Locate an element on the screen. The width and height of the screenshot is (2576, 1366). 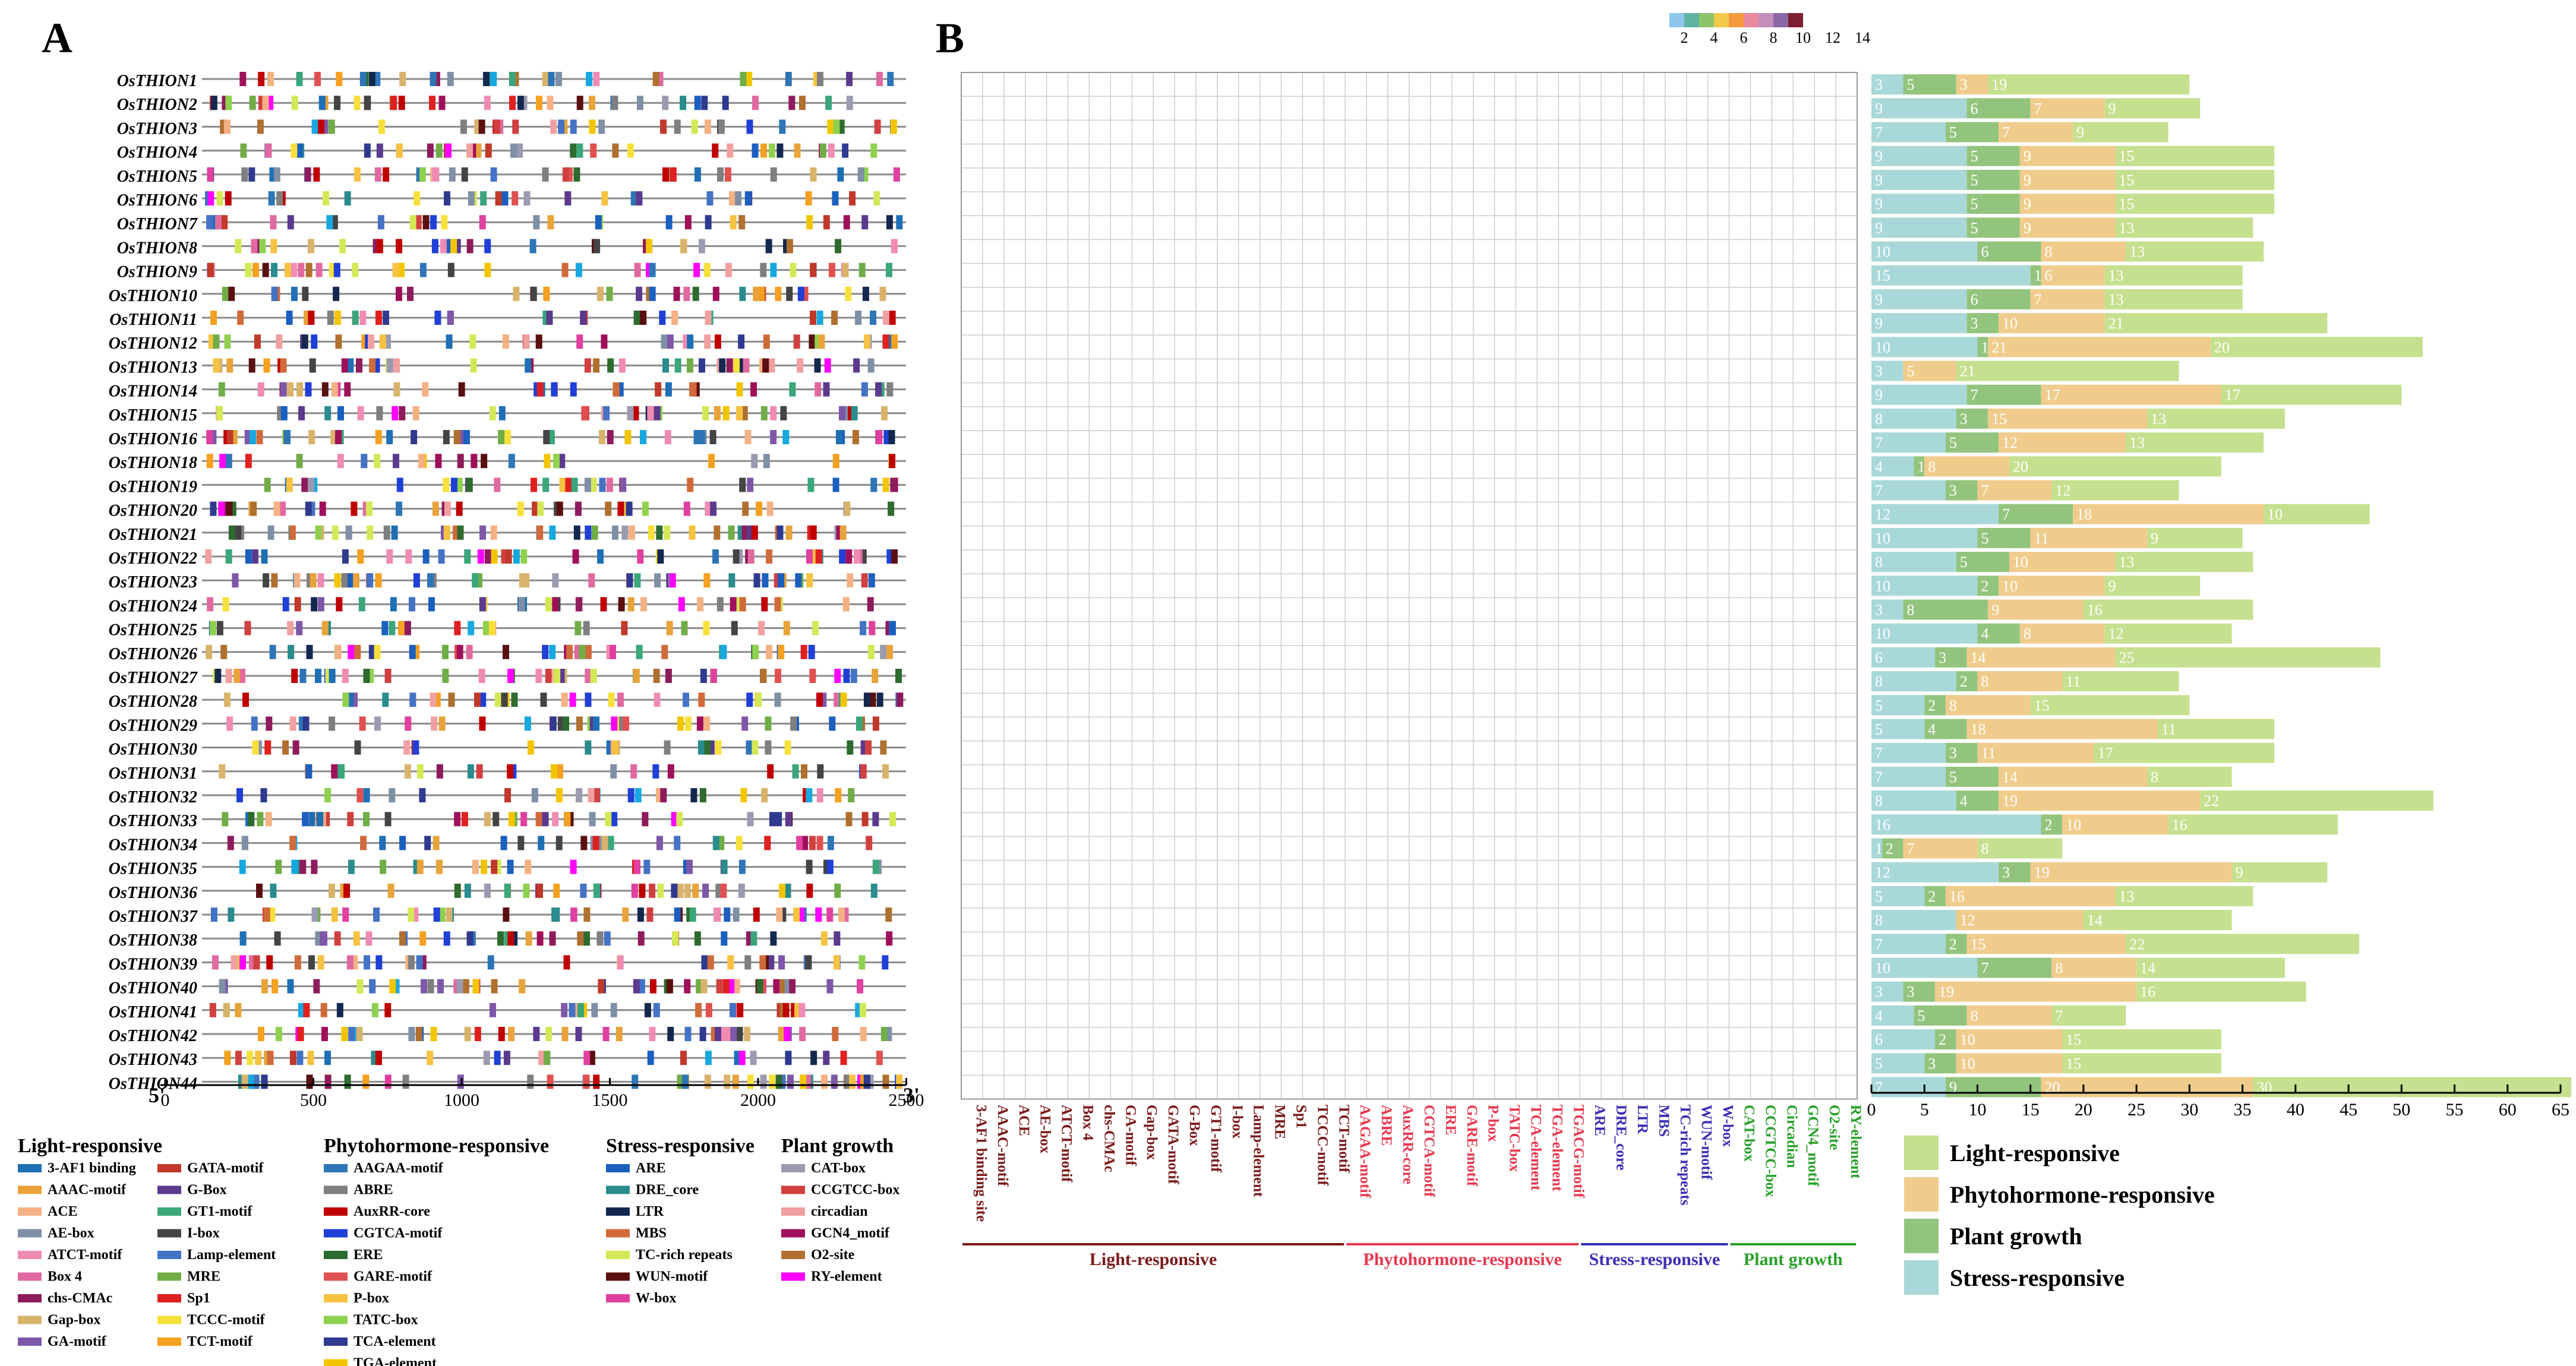
bar-value-label: 16 is located at coordinates (2179, 825).